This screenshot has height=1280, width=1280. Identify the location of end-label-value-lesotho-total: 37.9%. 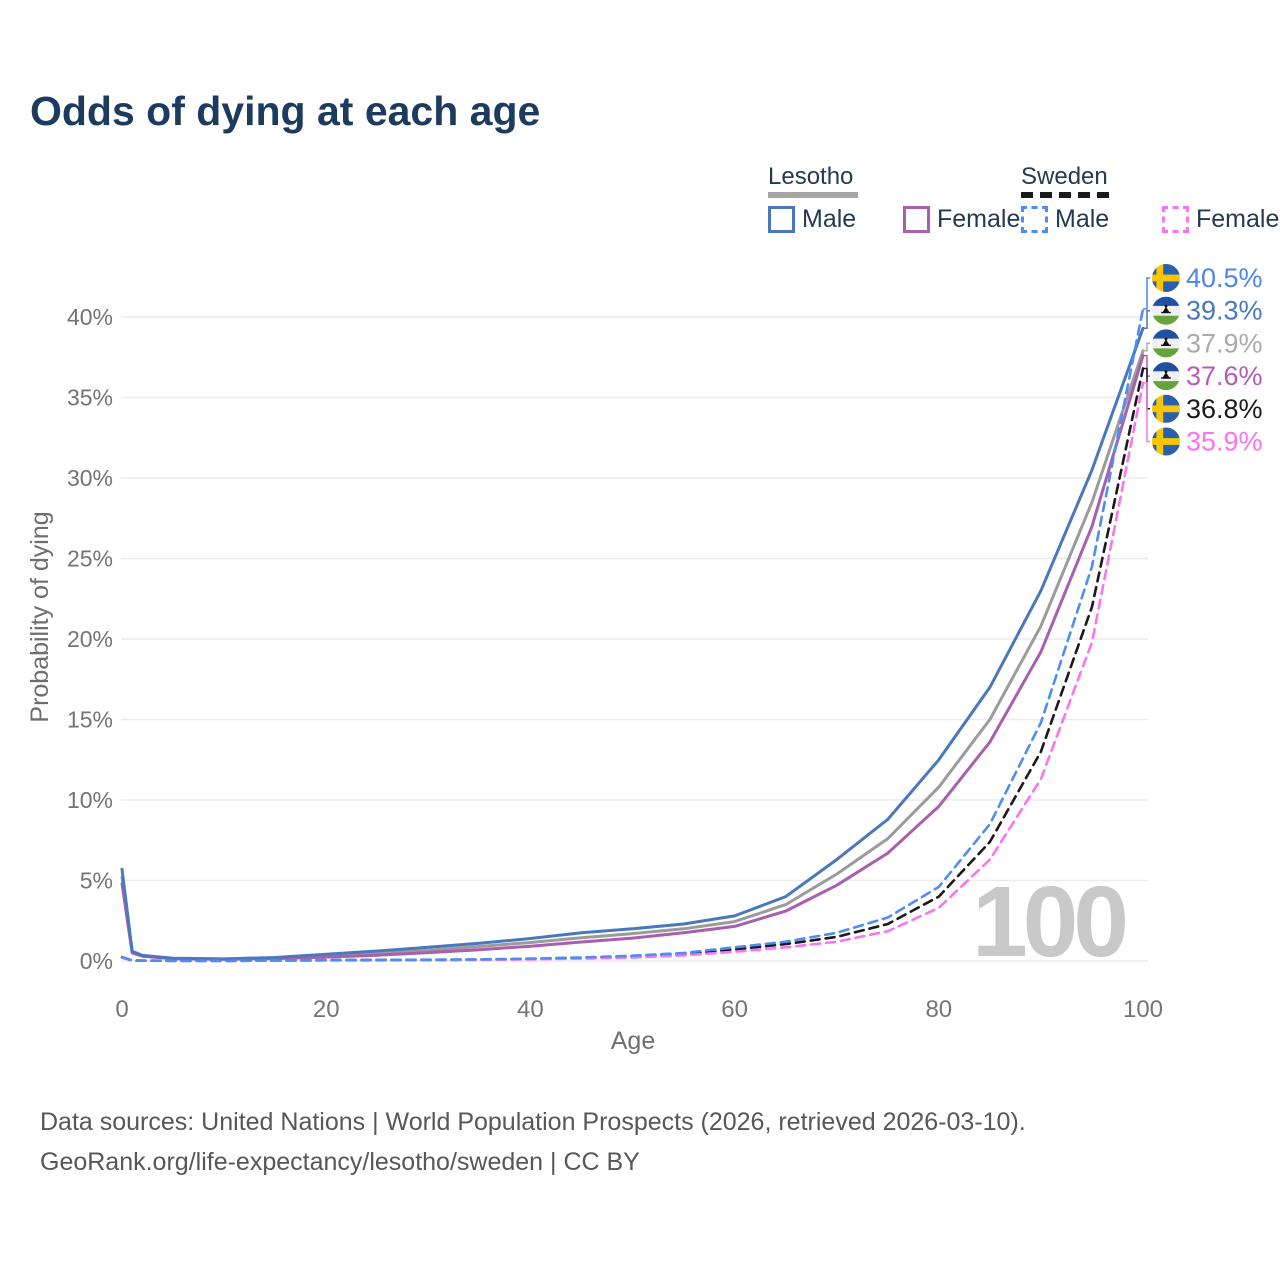
(1224, 343).